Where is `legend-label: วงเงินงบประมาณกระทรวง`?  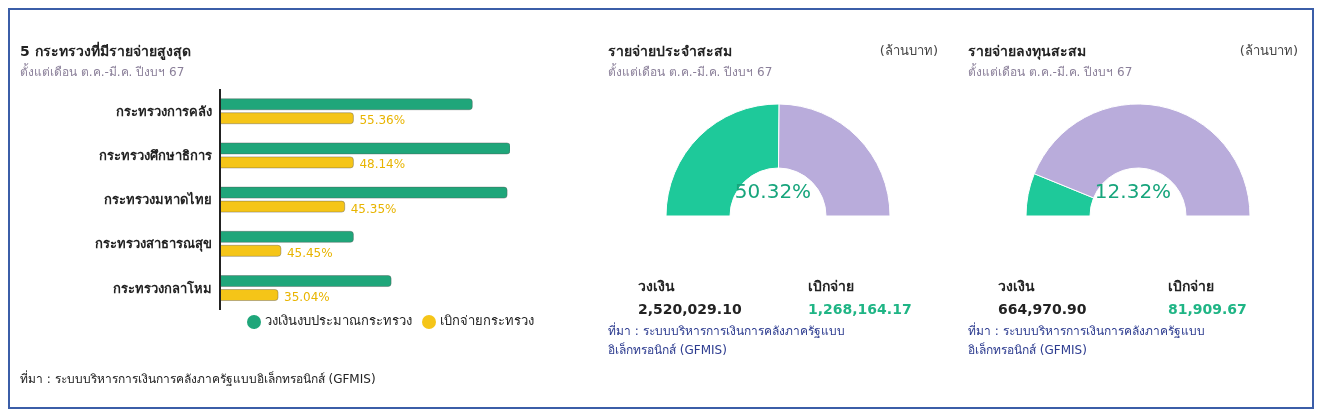
legend-label: วงเงินงบประมาณกระทรวง is located at coordinates (338, 320).